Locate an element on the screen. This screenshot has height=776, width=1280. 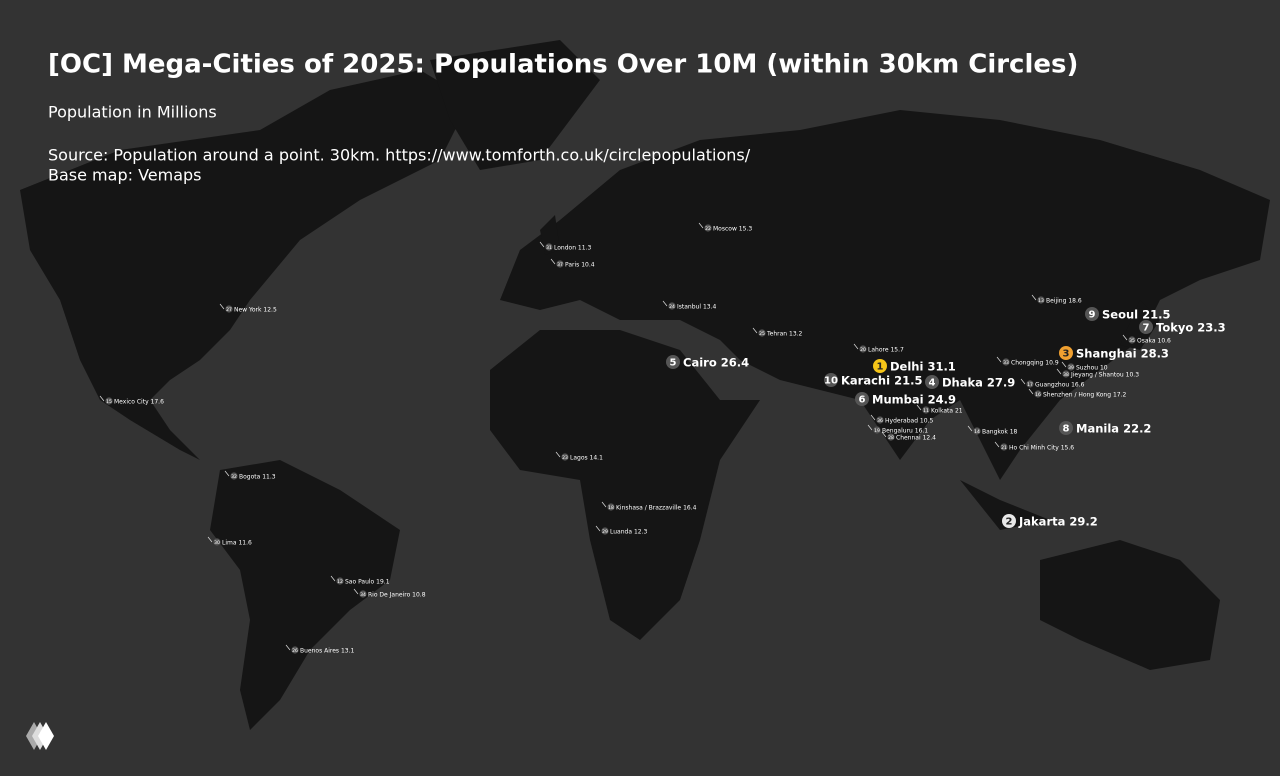
city-name: Chennai is located at coordinates (908, 437).